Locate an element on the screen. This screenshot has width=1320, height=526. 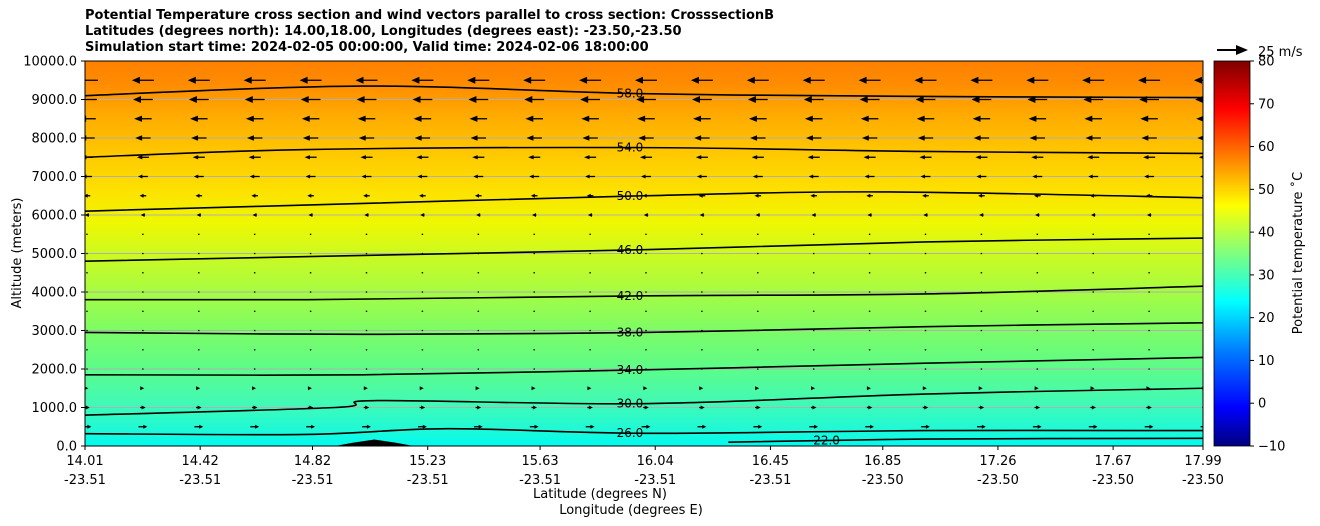
colorbar-tick-label: 20 is located at coordinates (1266, 318).